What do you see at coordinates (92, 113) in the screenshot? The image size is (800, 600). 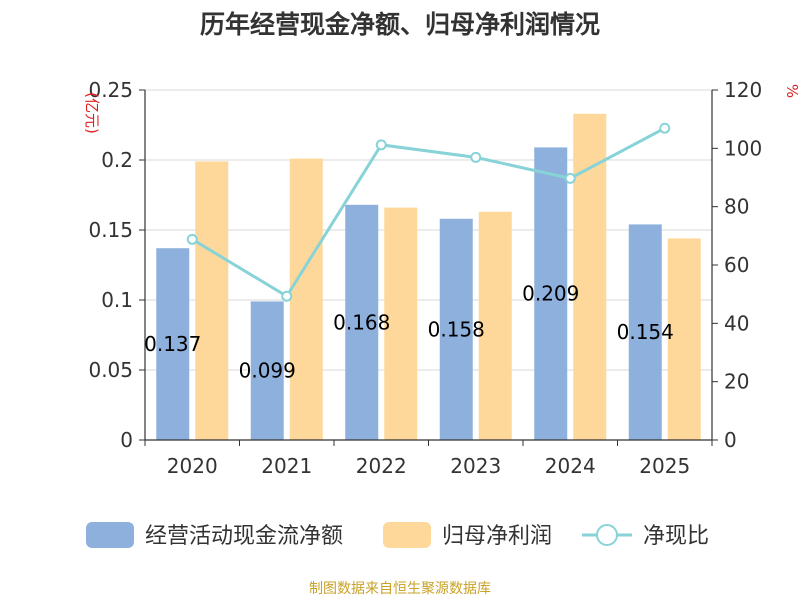 I see `y-left-axis-label: (亿元)` at bounding box center [92, 113].